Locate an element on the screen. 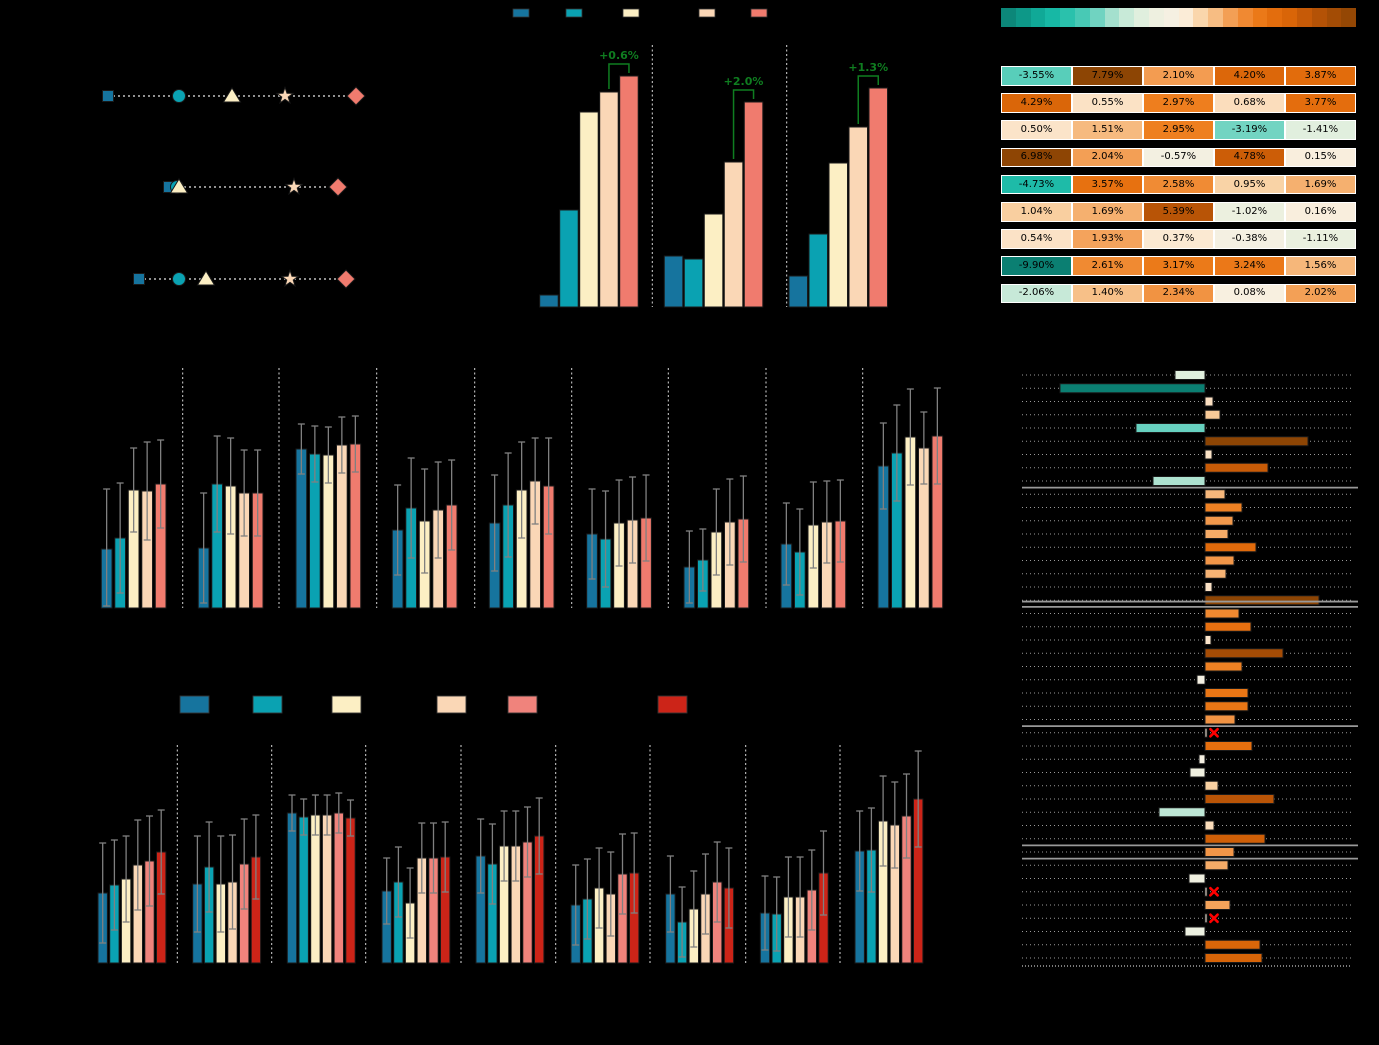 This screenshot has height=1045, width=1379. heatmap-cell: 0.50% is located at coordinates (1036, 130).